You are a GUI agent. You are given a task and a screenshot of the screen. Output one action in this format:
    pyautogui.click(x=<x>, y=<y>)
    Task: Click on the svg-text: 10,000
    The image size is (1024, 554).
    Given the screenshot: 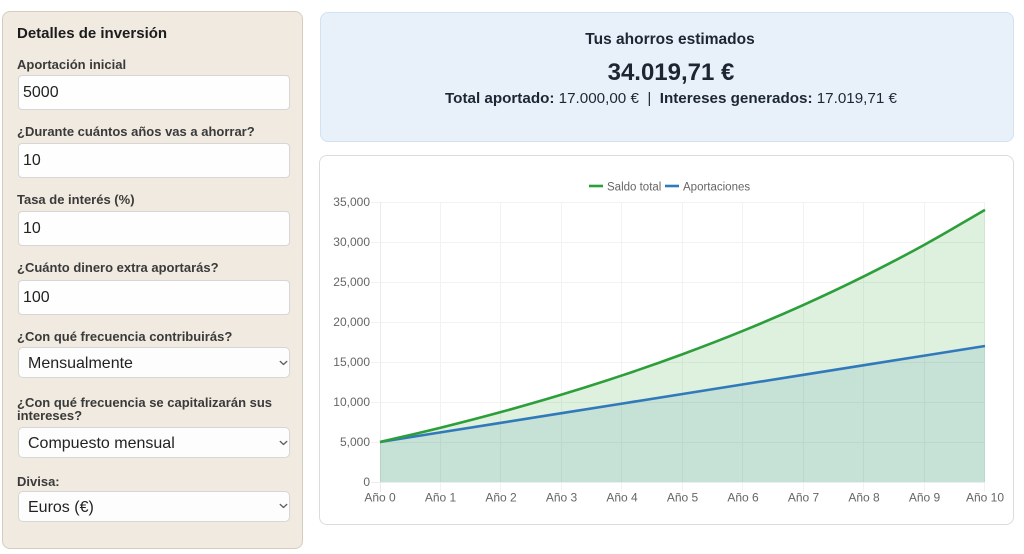 What is the action you would take?
    pyautogui.click(x=351, y=402)
    